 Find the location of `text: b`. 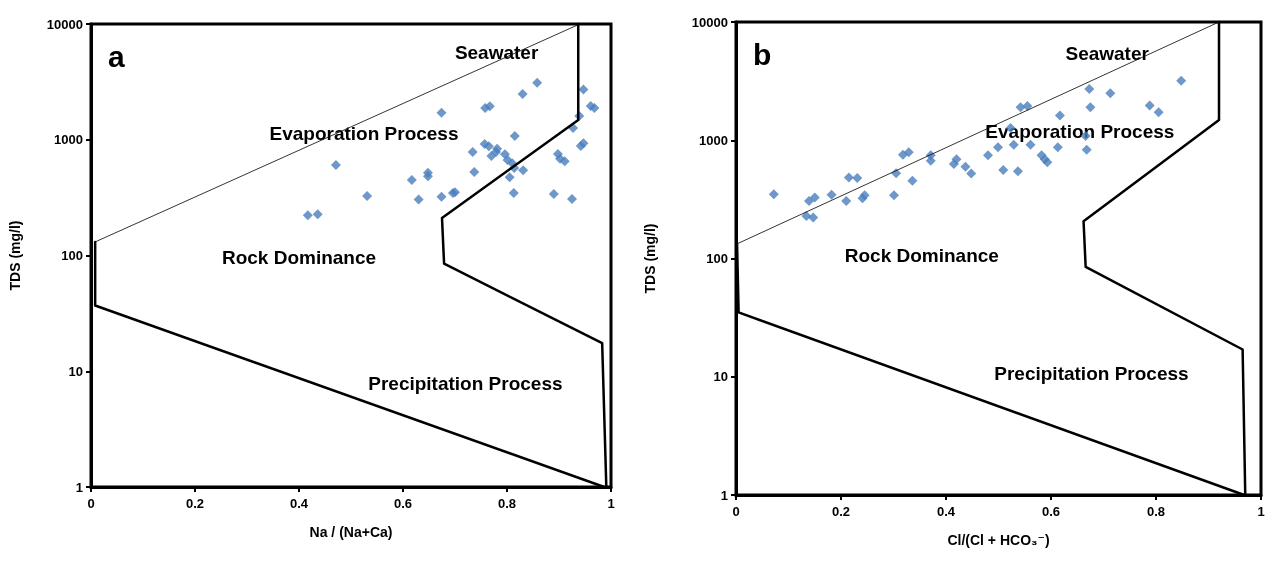

text: b is located at coordinates (762, 54).